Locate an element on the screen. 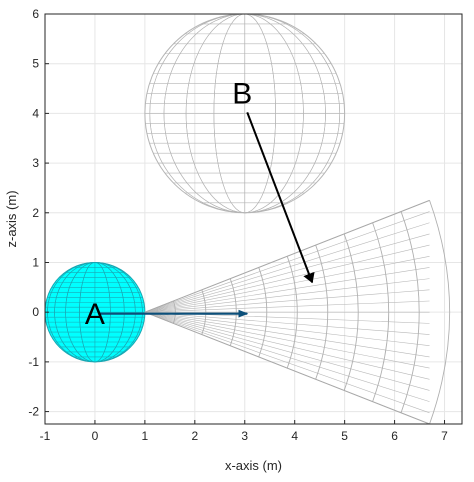 This screenshot has width=474, height=482. y-tick-label: 3 is located at coordinates (35, 163).